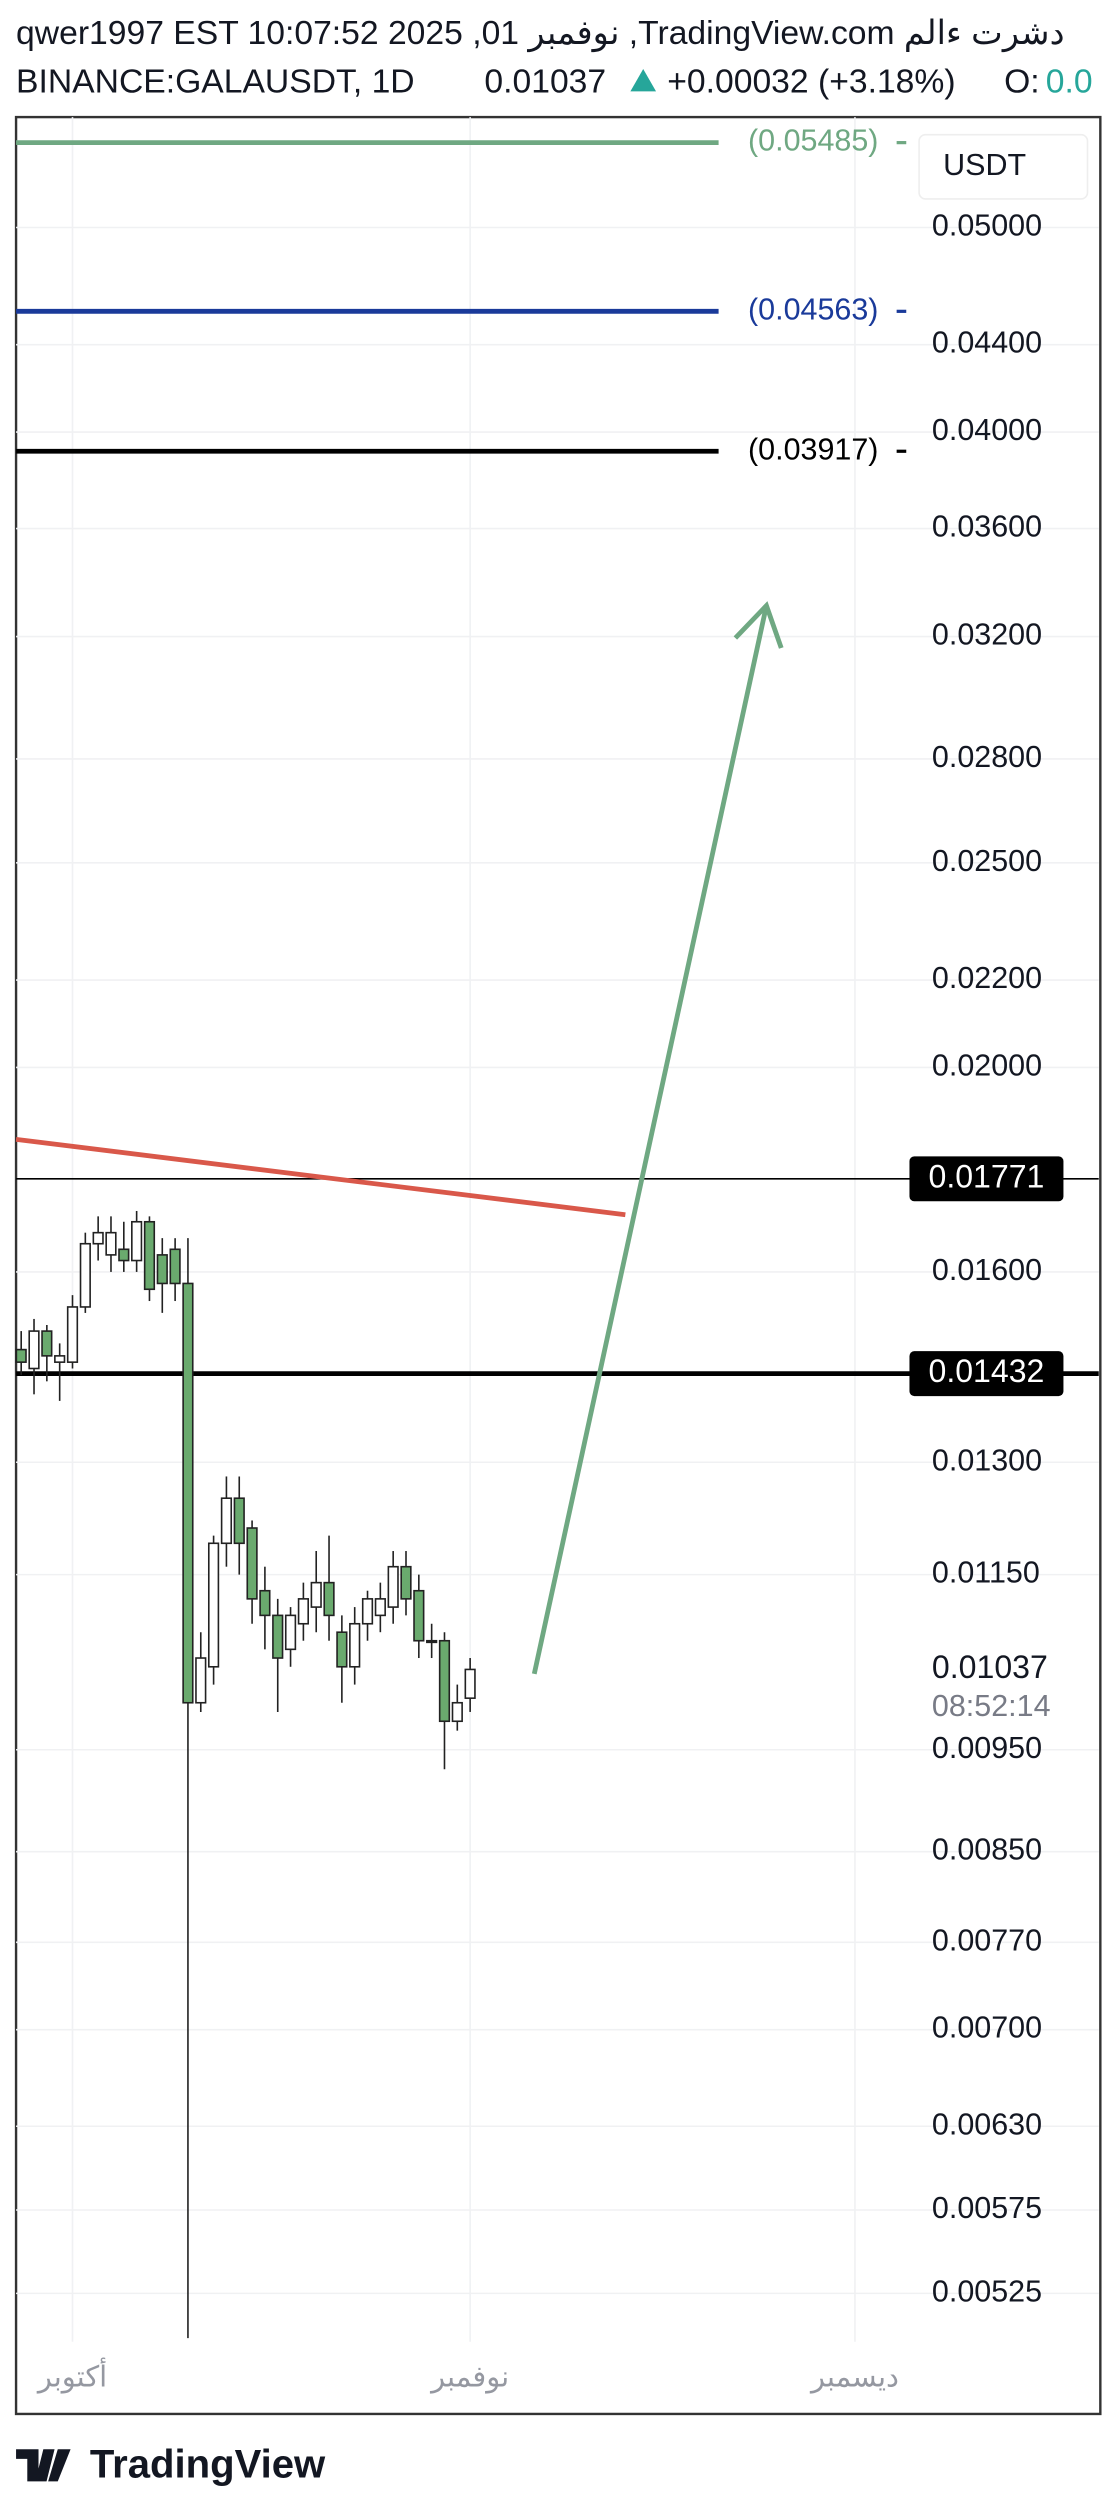 The height and width of the screenshot is (2520, 1118). What do you see at coordinates (813, 141) in the screenshot?
I see `level-label: (0.05485)` at bounding box center [813, 141].